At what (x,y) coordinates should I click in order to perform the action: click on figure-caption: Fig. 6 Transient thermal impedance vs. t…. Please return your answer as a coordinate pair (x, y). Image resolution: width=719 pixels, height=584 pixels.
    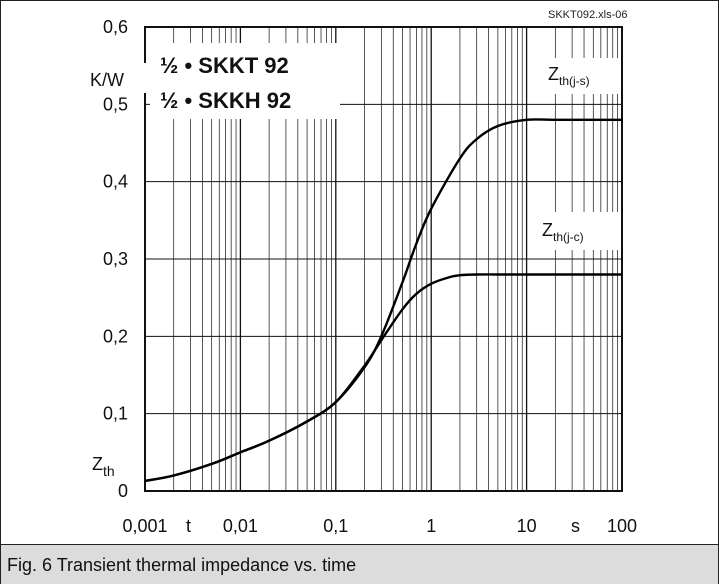
    Looking at the image, I should click on (182, 565).